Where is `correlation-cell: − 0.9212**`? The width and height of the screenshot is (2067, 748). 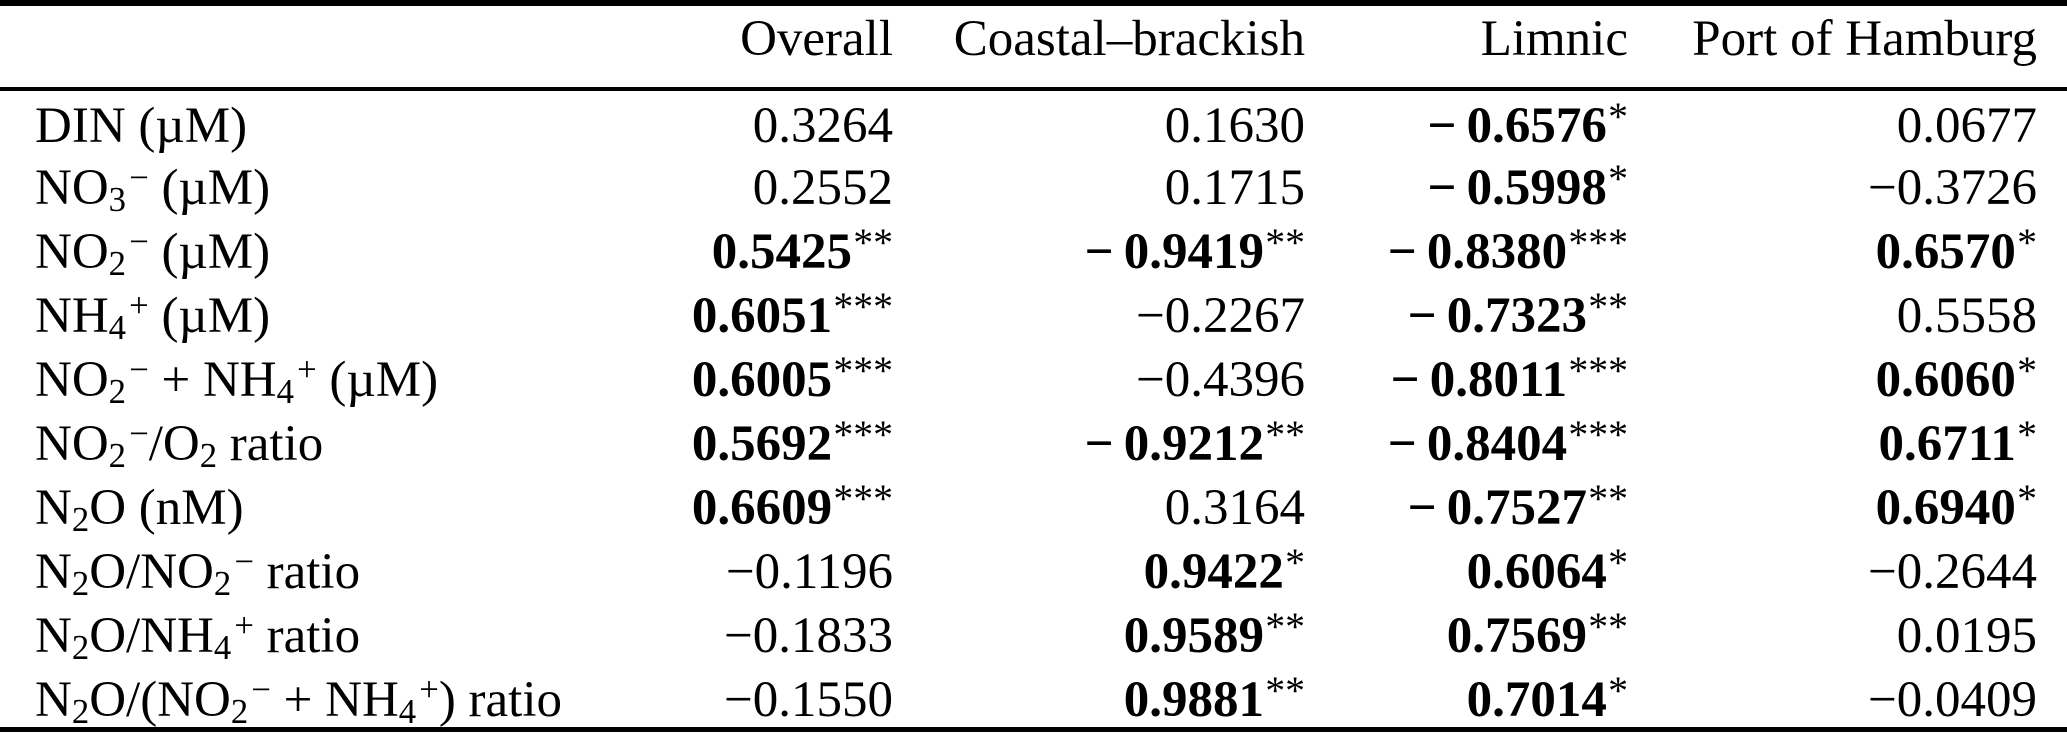 correlation-cell: − 0.9212** is located at coordinates (1099, 441).